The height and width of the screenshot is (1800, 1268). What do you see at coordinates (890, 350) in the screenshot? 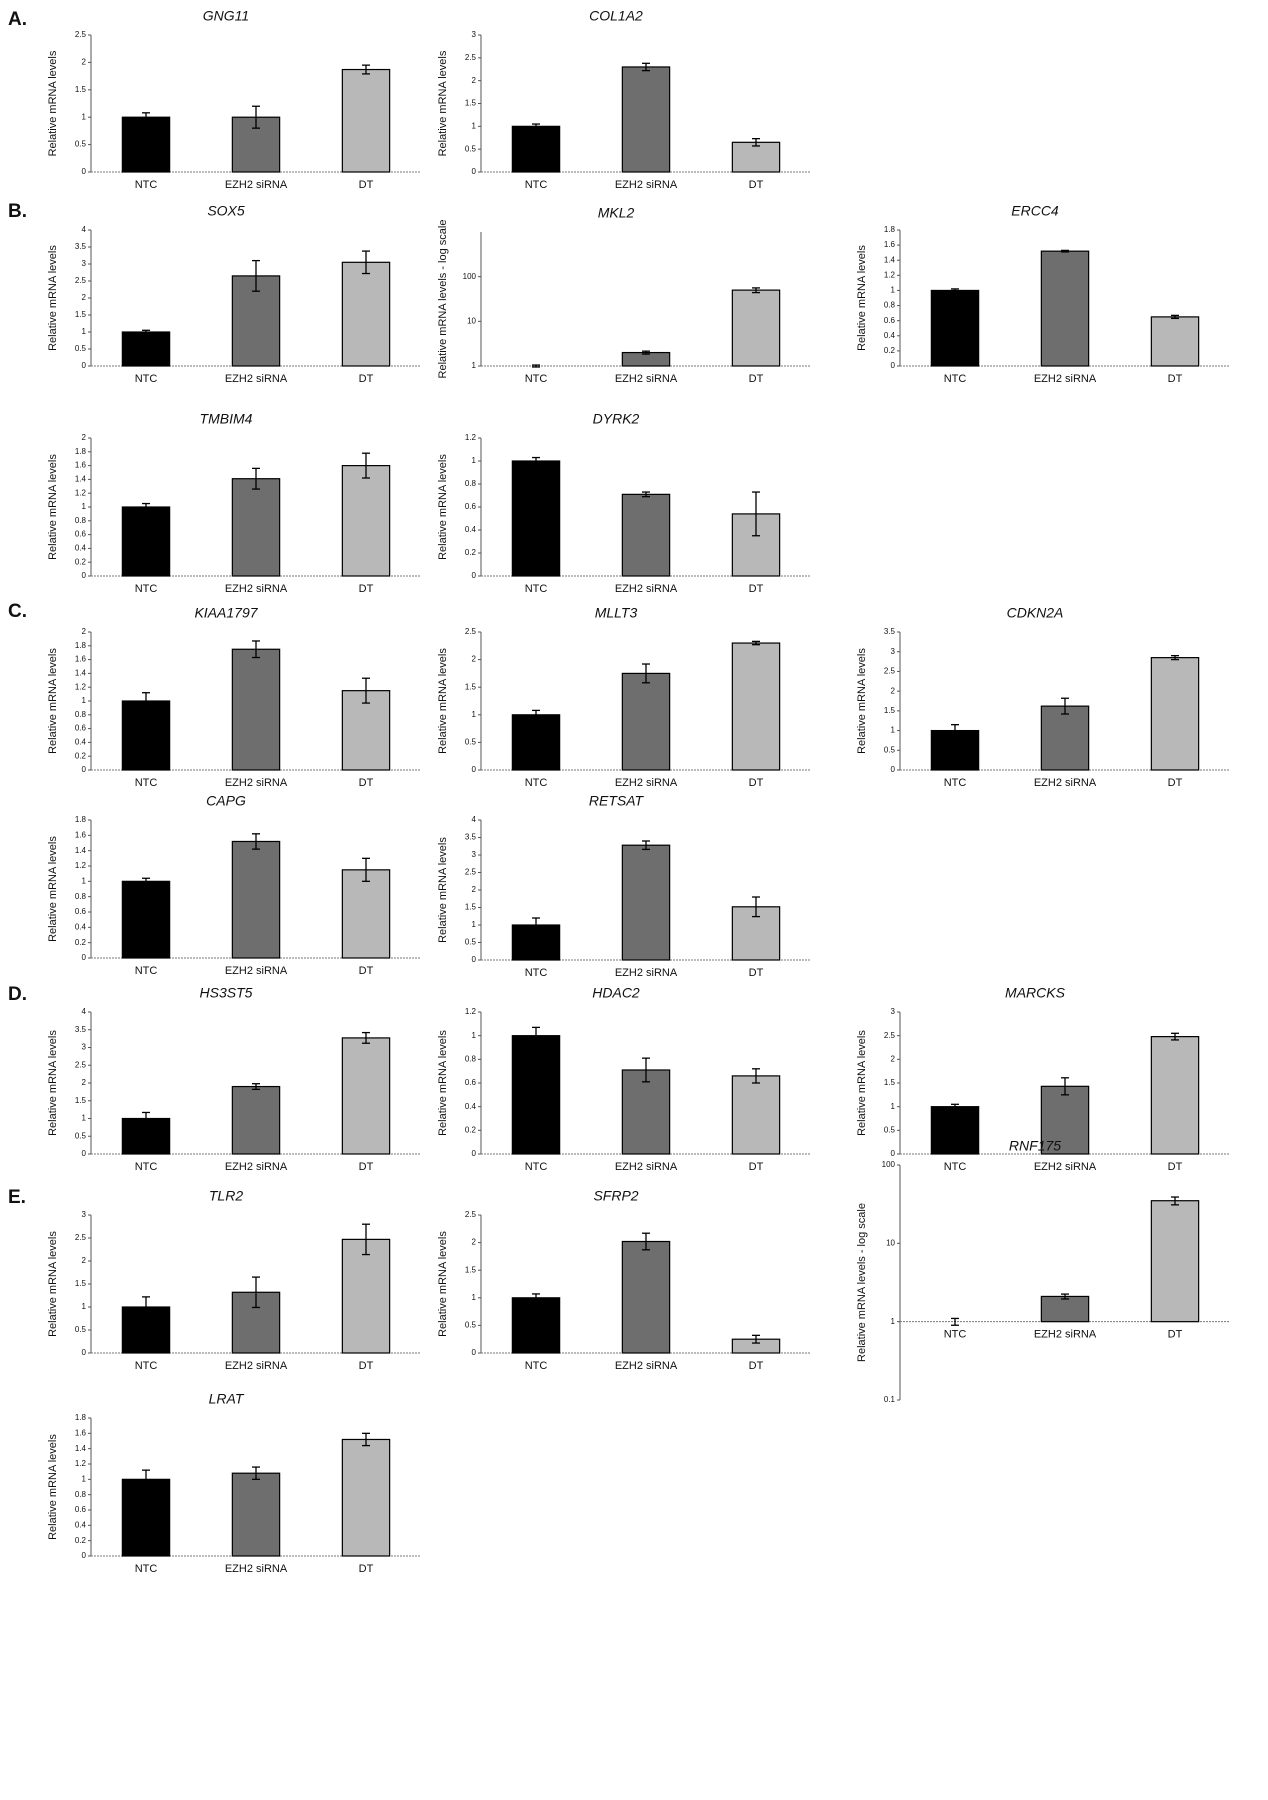
I see `y-tick-label: 0.2` at bounding box center [890, 350].